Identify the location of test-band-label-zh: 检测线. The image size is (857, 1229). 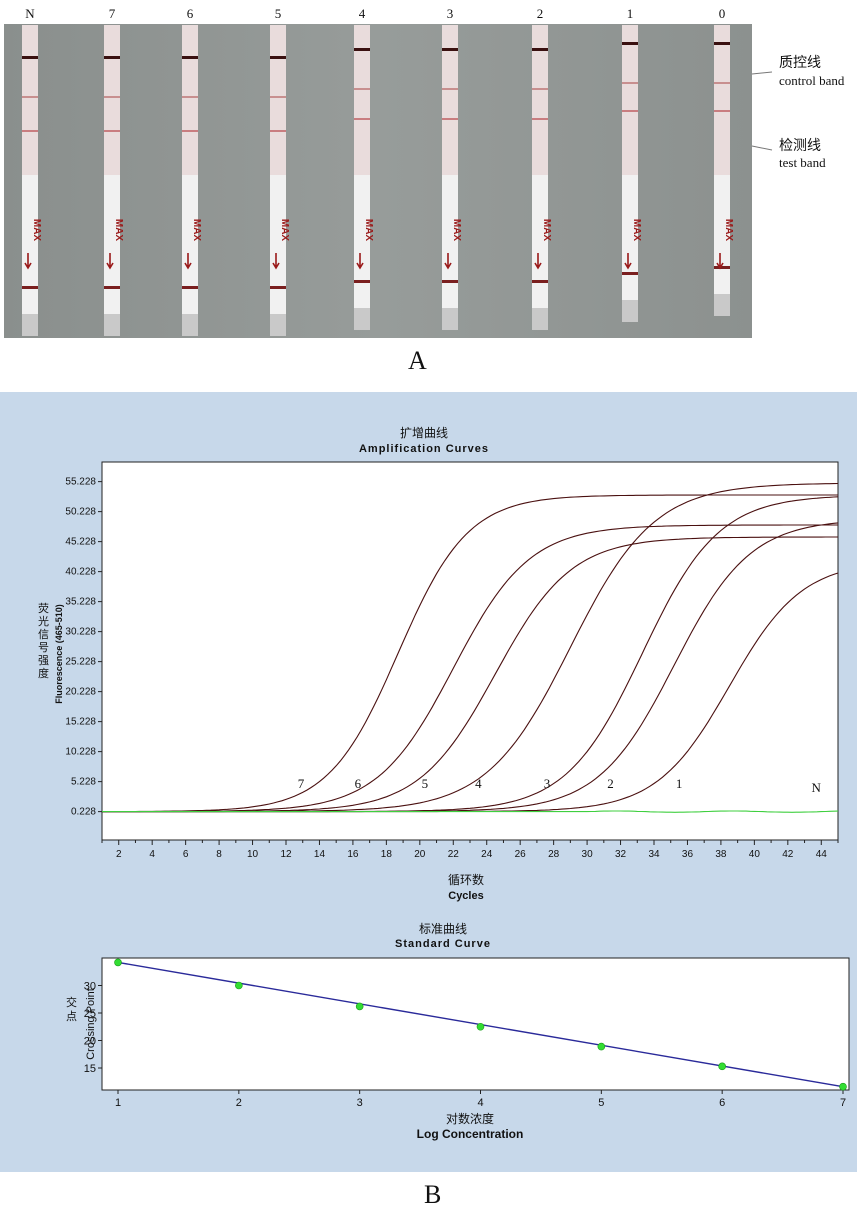
(800, 146).